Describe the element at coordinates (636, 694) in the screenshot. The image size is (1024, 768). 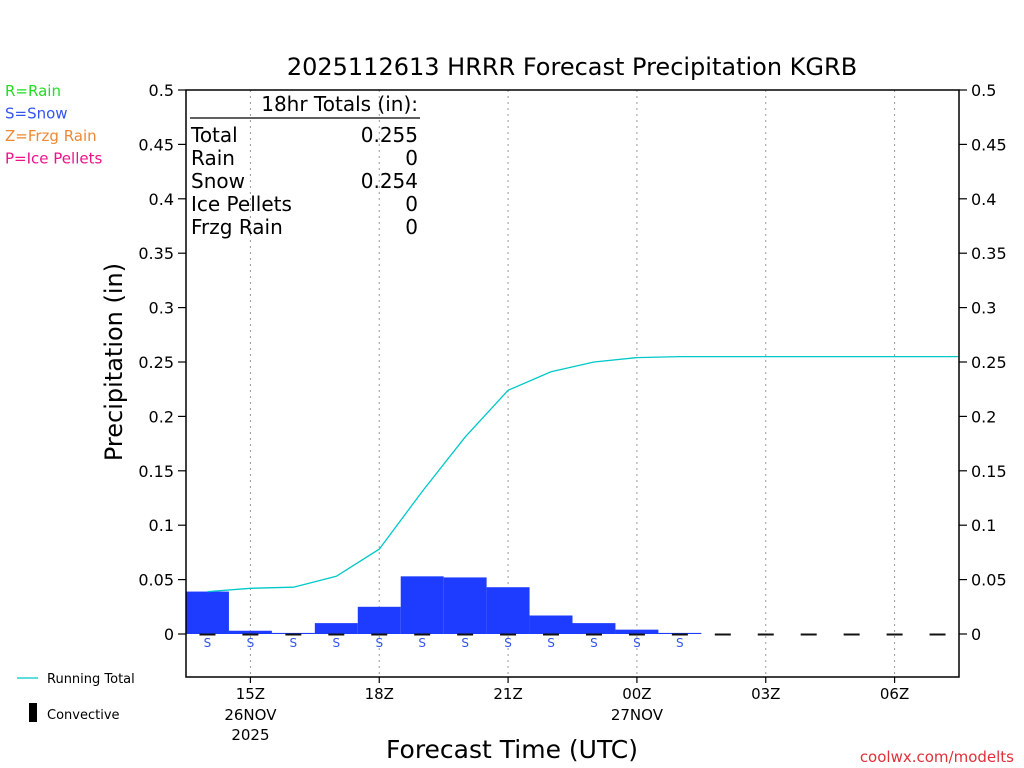
I see `x-tick-label: 00Z` at that location.